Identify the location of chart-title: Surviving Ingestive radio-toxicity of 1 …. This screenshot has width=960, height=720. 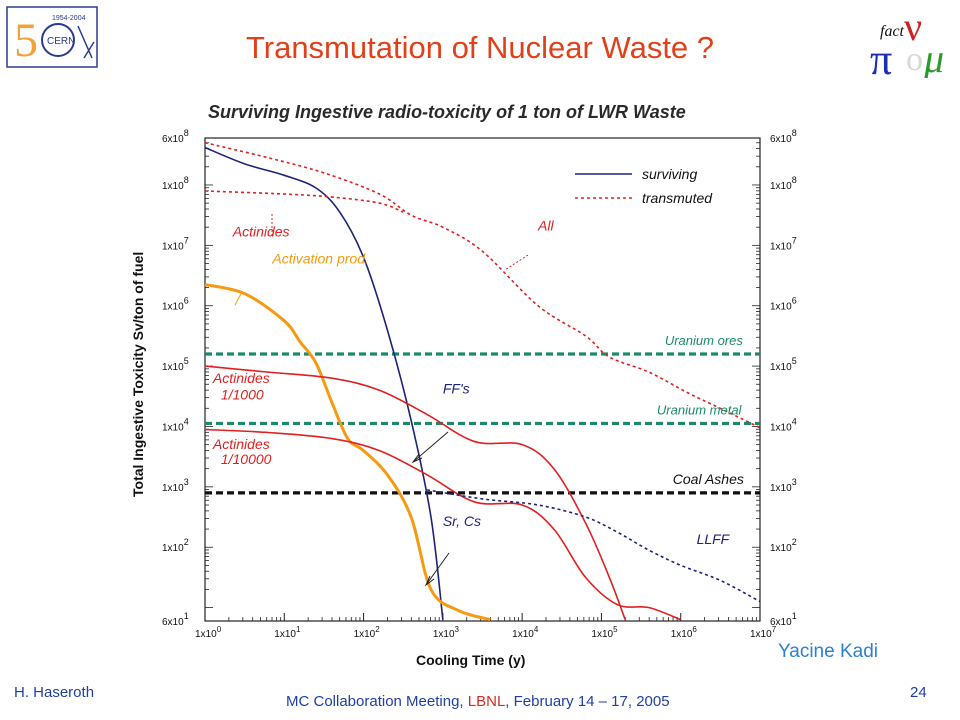
(447, 112).